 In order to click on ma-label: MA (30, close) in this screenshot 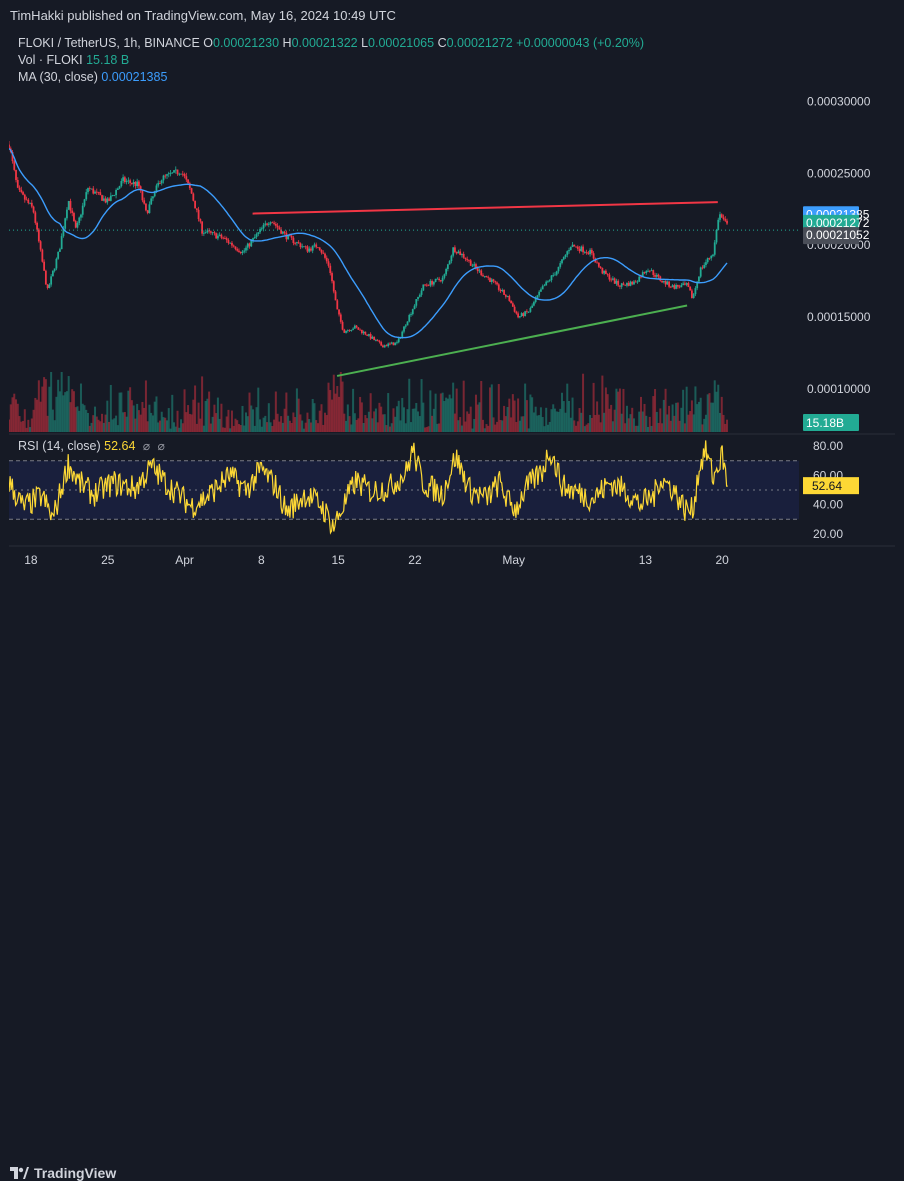, I will do `click(58, 77)`.